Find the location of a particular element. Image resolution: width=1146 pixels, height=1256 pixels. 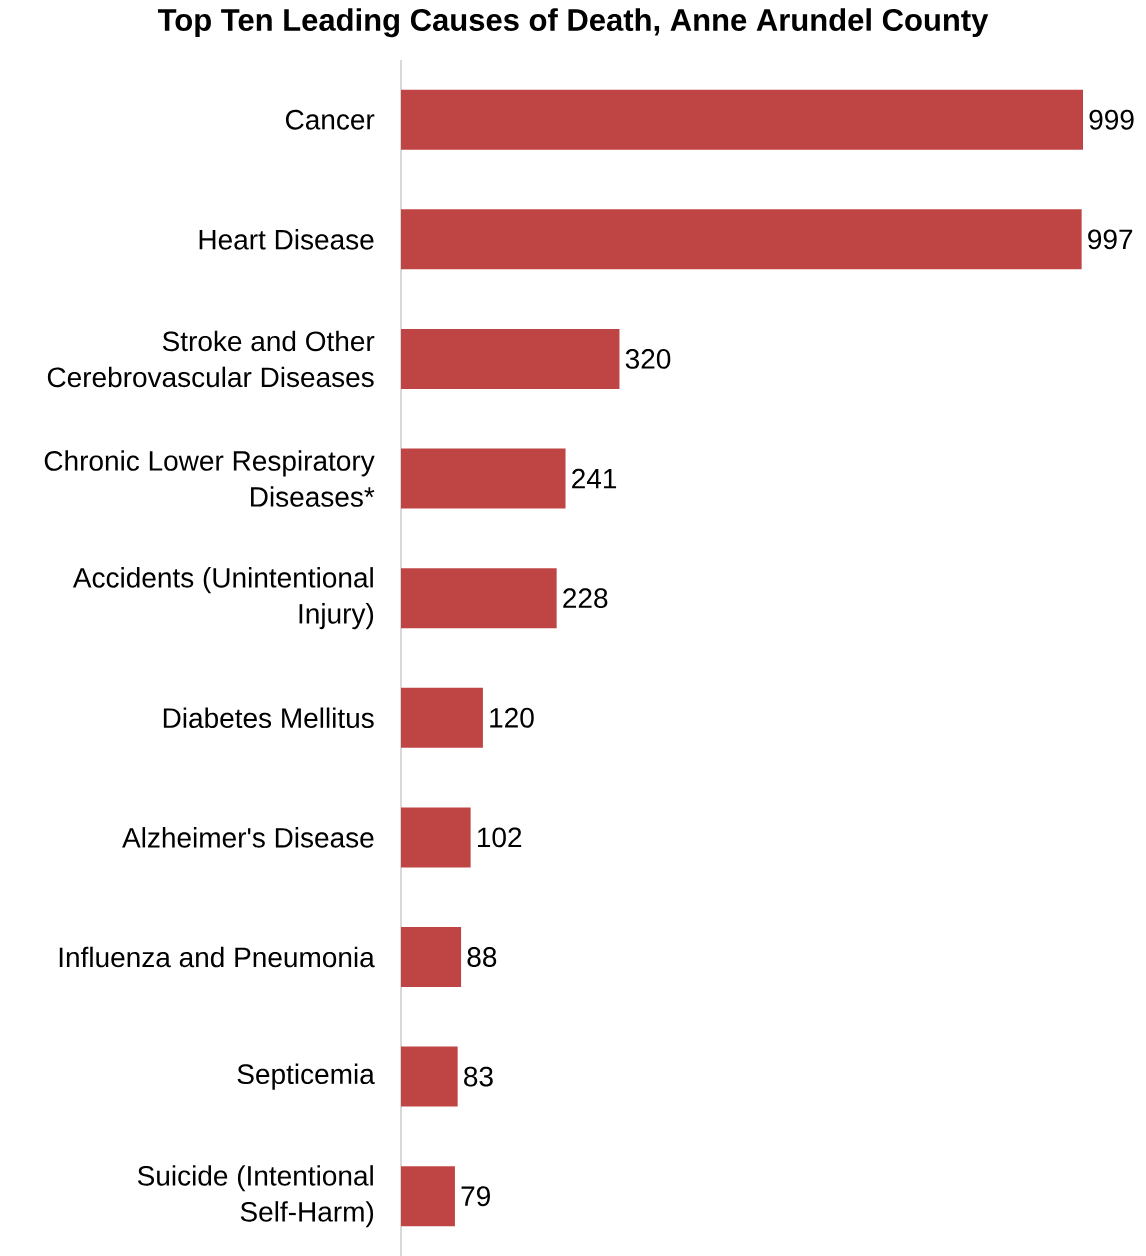

y-tick-label: Heart Disease is located at coordinates (286, 239).